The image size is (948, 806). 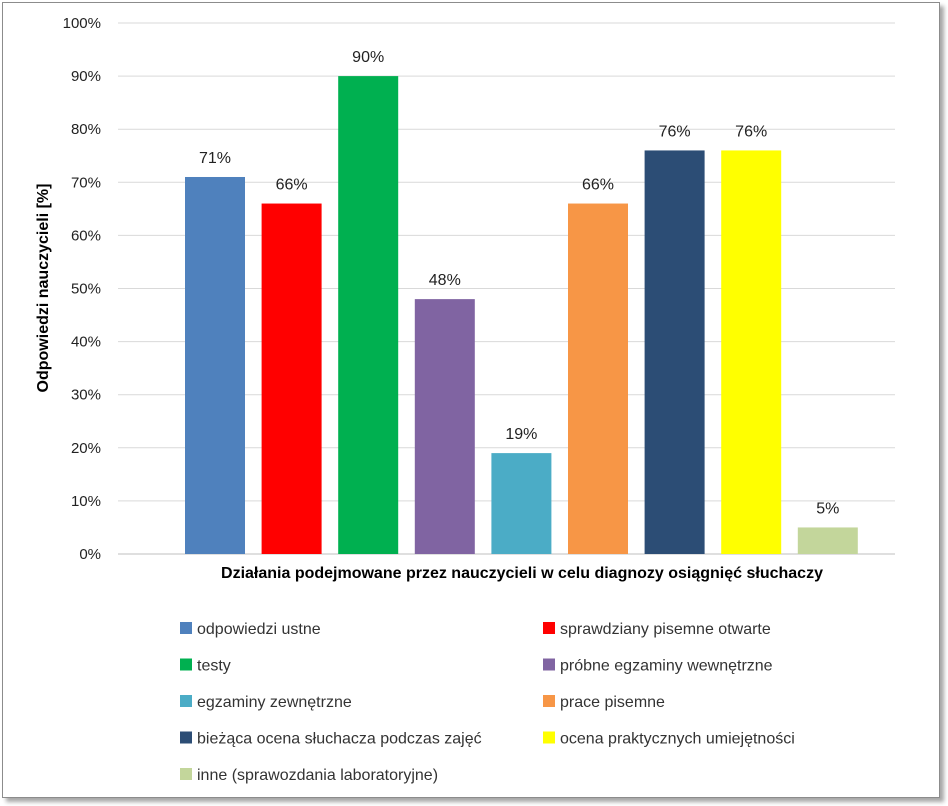 I want to click on y-tick-label: 20%, so click(x=86, y=448).